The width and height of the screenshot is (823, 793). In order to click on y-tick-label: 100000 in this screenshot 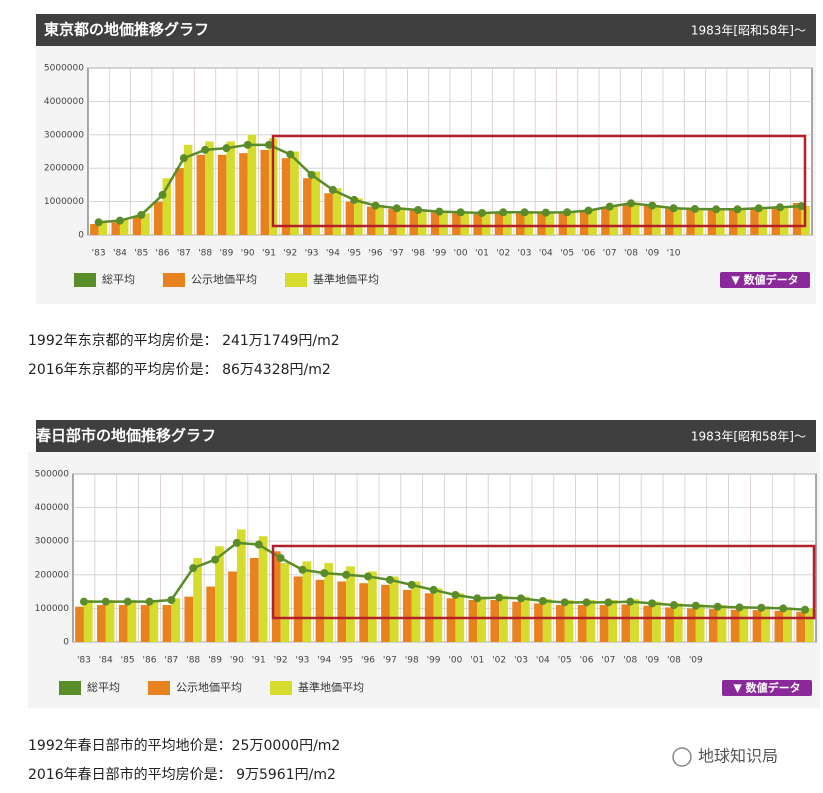, I will do `click(52, 609)`.